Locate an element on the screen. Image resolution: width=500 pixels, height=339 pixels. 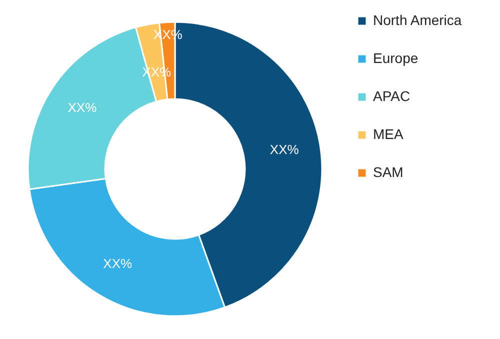
legend-label: MEA is located at coordinates (388, 134).